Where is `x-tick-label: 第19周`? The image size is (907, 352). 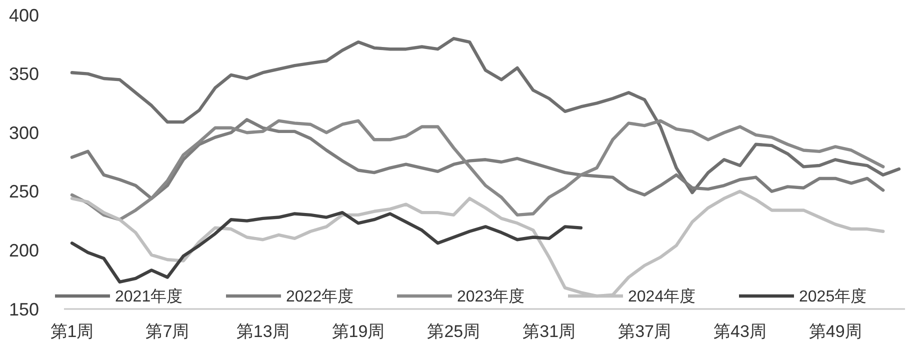 x-tick-label: 第19周 is located at coordinates (358, 331).